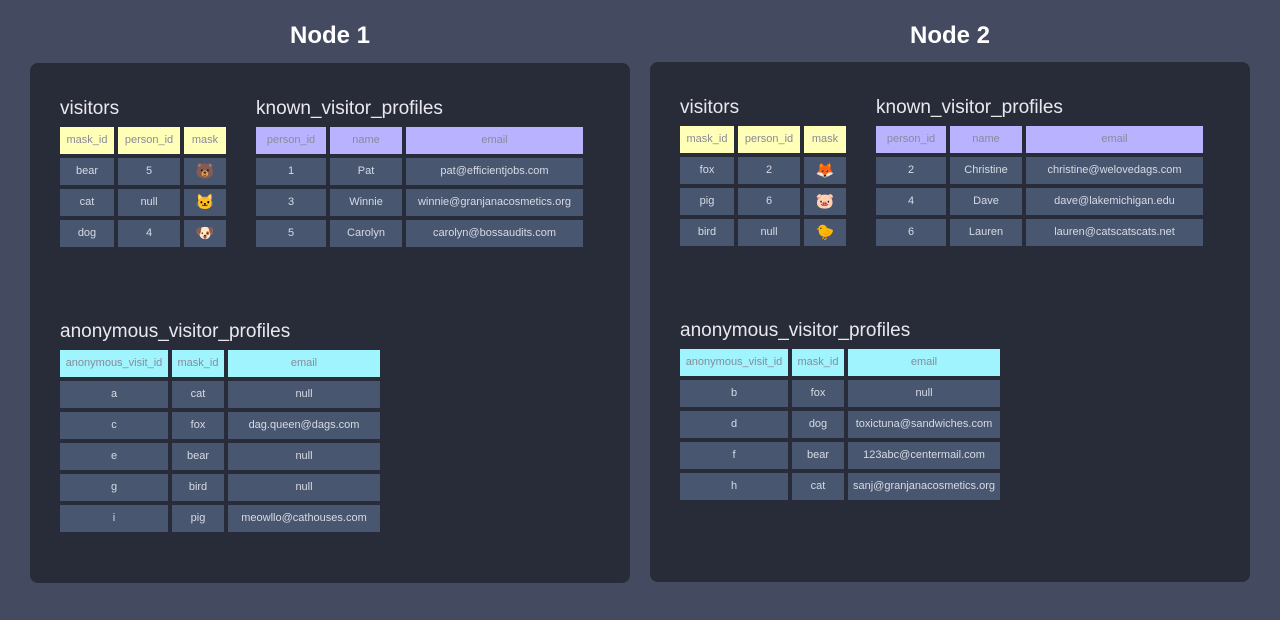  I want to click on table-row: g bird null, so click(220, 487).